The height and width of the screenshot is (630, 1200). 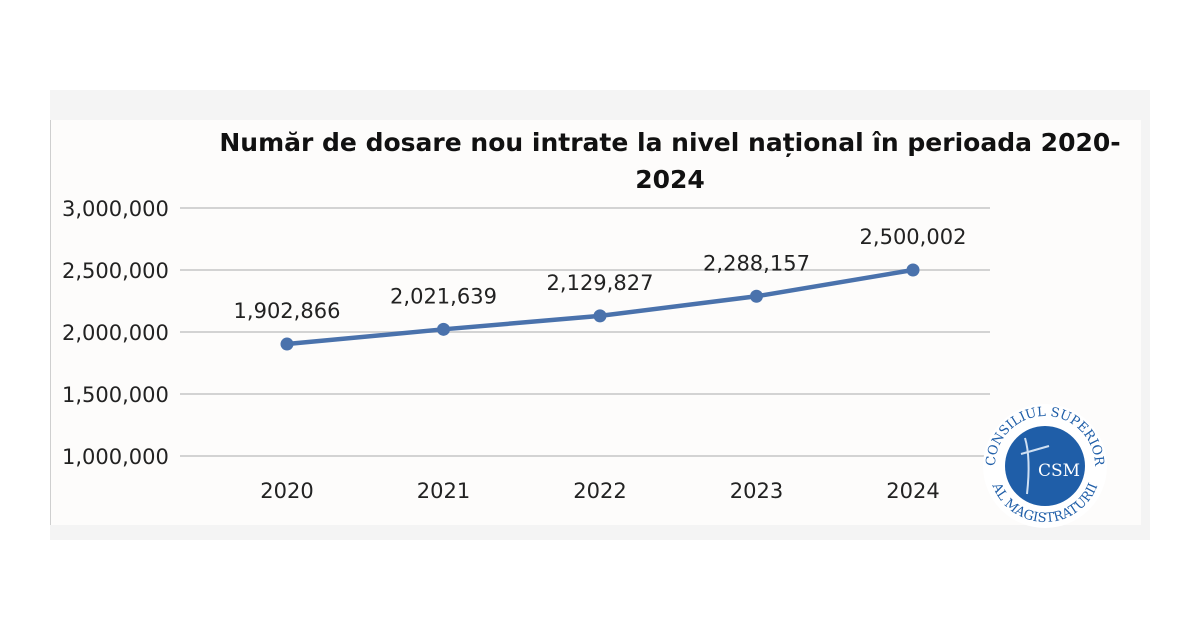 What do you see at coordinates (756, 263) in the screenshot?
I see `data-label: 2,288,157` at bounding box center [756, 263].